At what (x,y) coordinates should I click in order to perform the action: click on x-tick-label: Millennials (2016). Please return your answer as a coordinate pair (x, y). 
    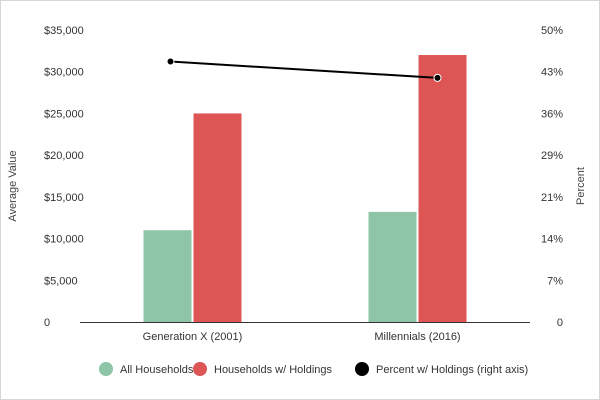
    Looking at the image, I should click on (417, 337).